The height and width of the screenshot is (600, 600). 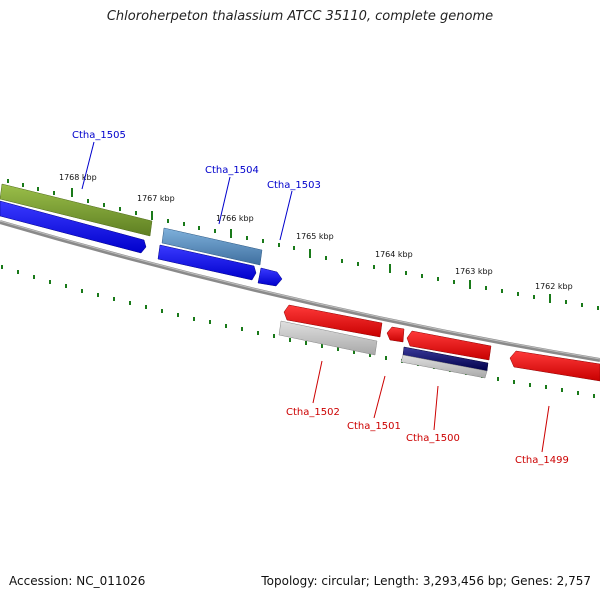 I want to click on accession-text: Accession: NC_011026, so click(x=77, y=581).